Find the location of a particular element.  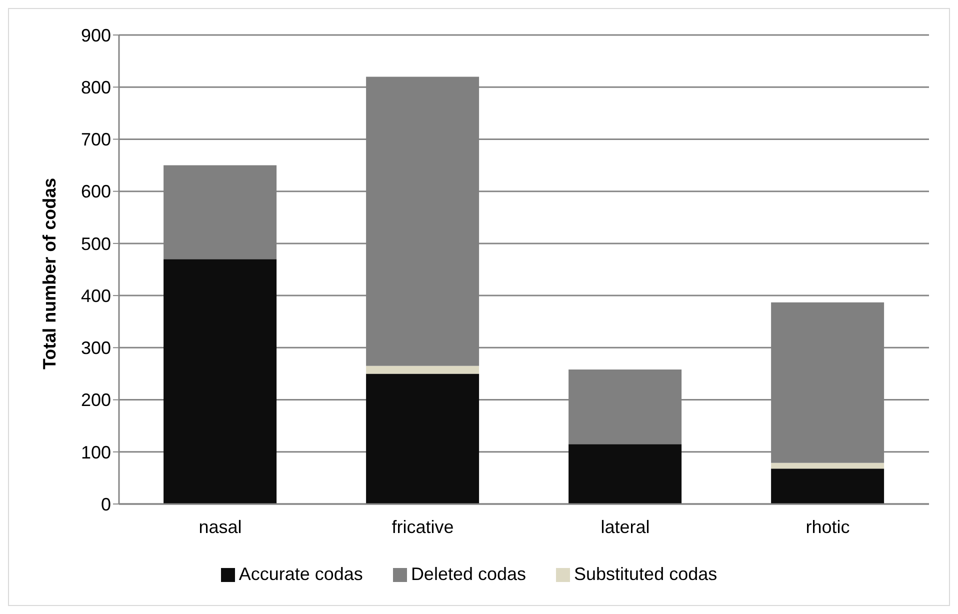

legend-label: Substituted codas is located at coordinates (646, 574).